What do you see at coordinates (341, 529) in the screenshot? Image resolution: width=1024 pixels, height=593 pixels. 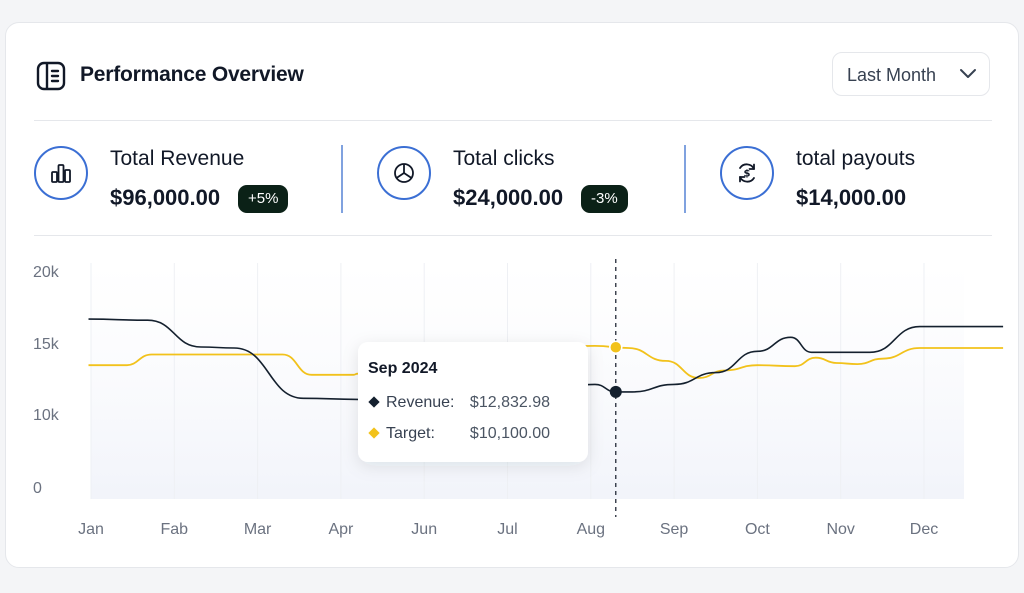 I see `x-tick-label: Apr` at bounding box center [341, 529].